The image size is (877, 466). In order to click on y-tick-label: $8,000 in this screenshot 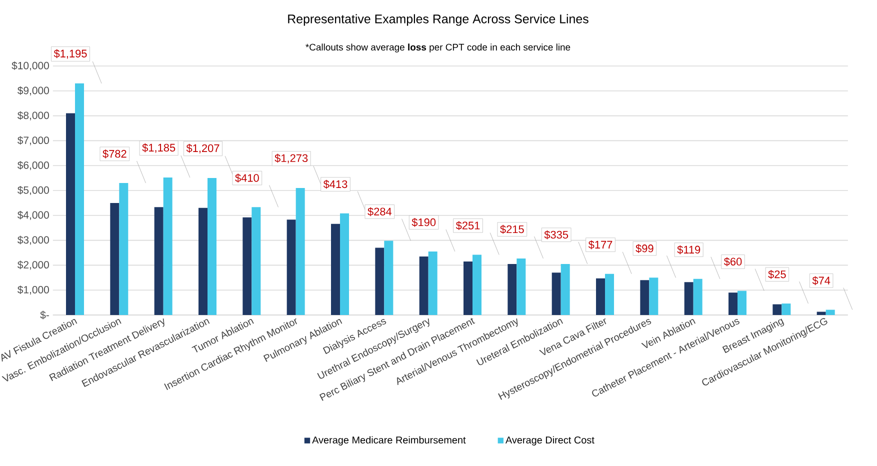, I will do `click(33, 115)`.